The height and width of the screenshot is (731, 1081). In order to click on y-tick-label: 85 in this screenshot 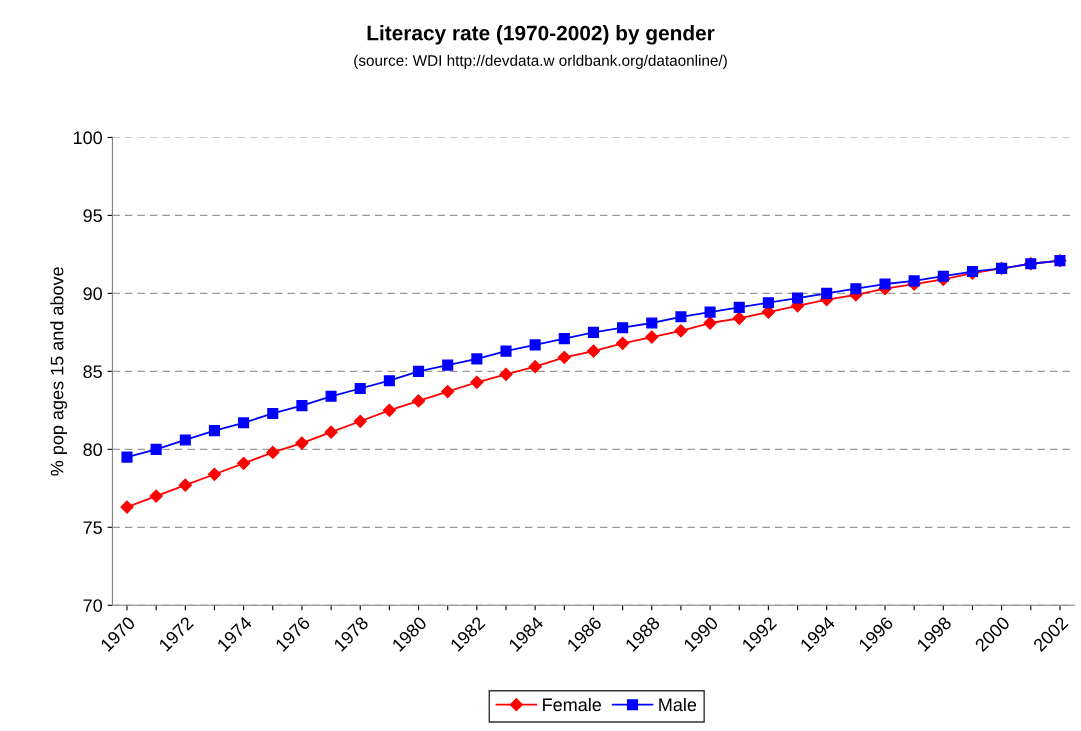, I will do `click(92, 372)`.